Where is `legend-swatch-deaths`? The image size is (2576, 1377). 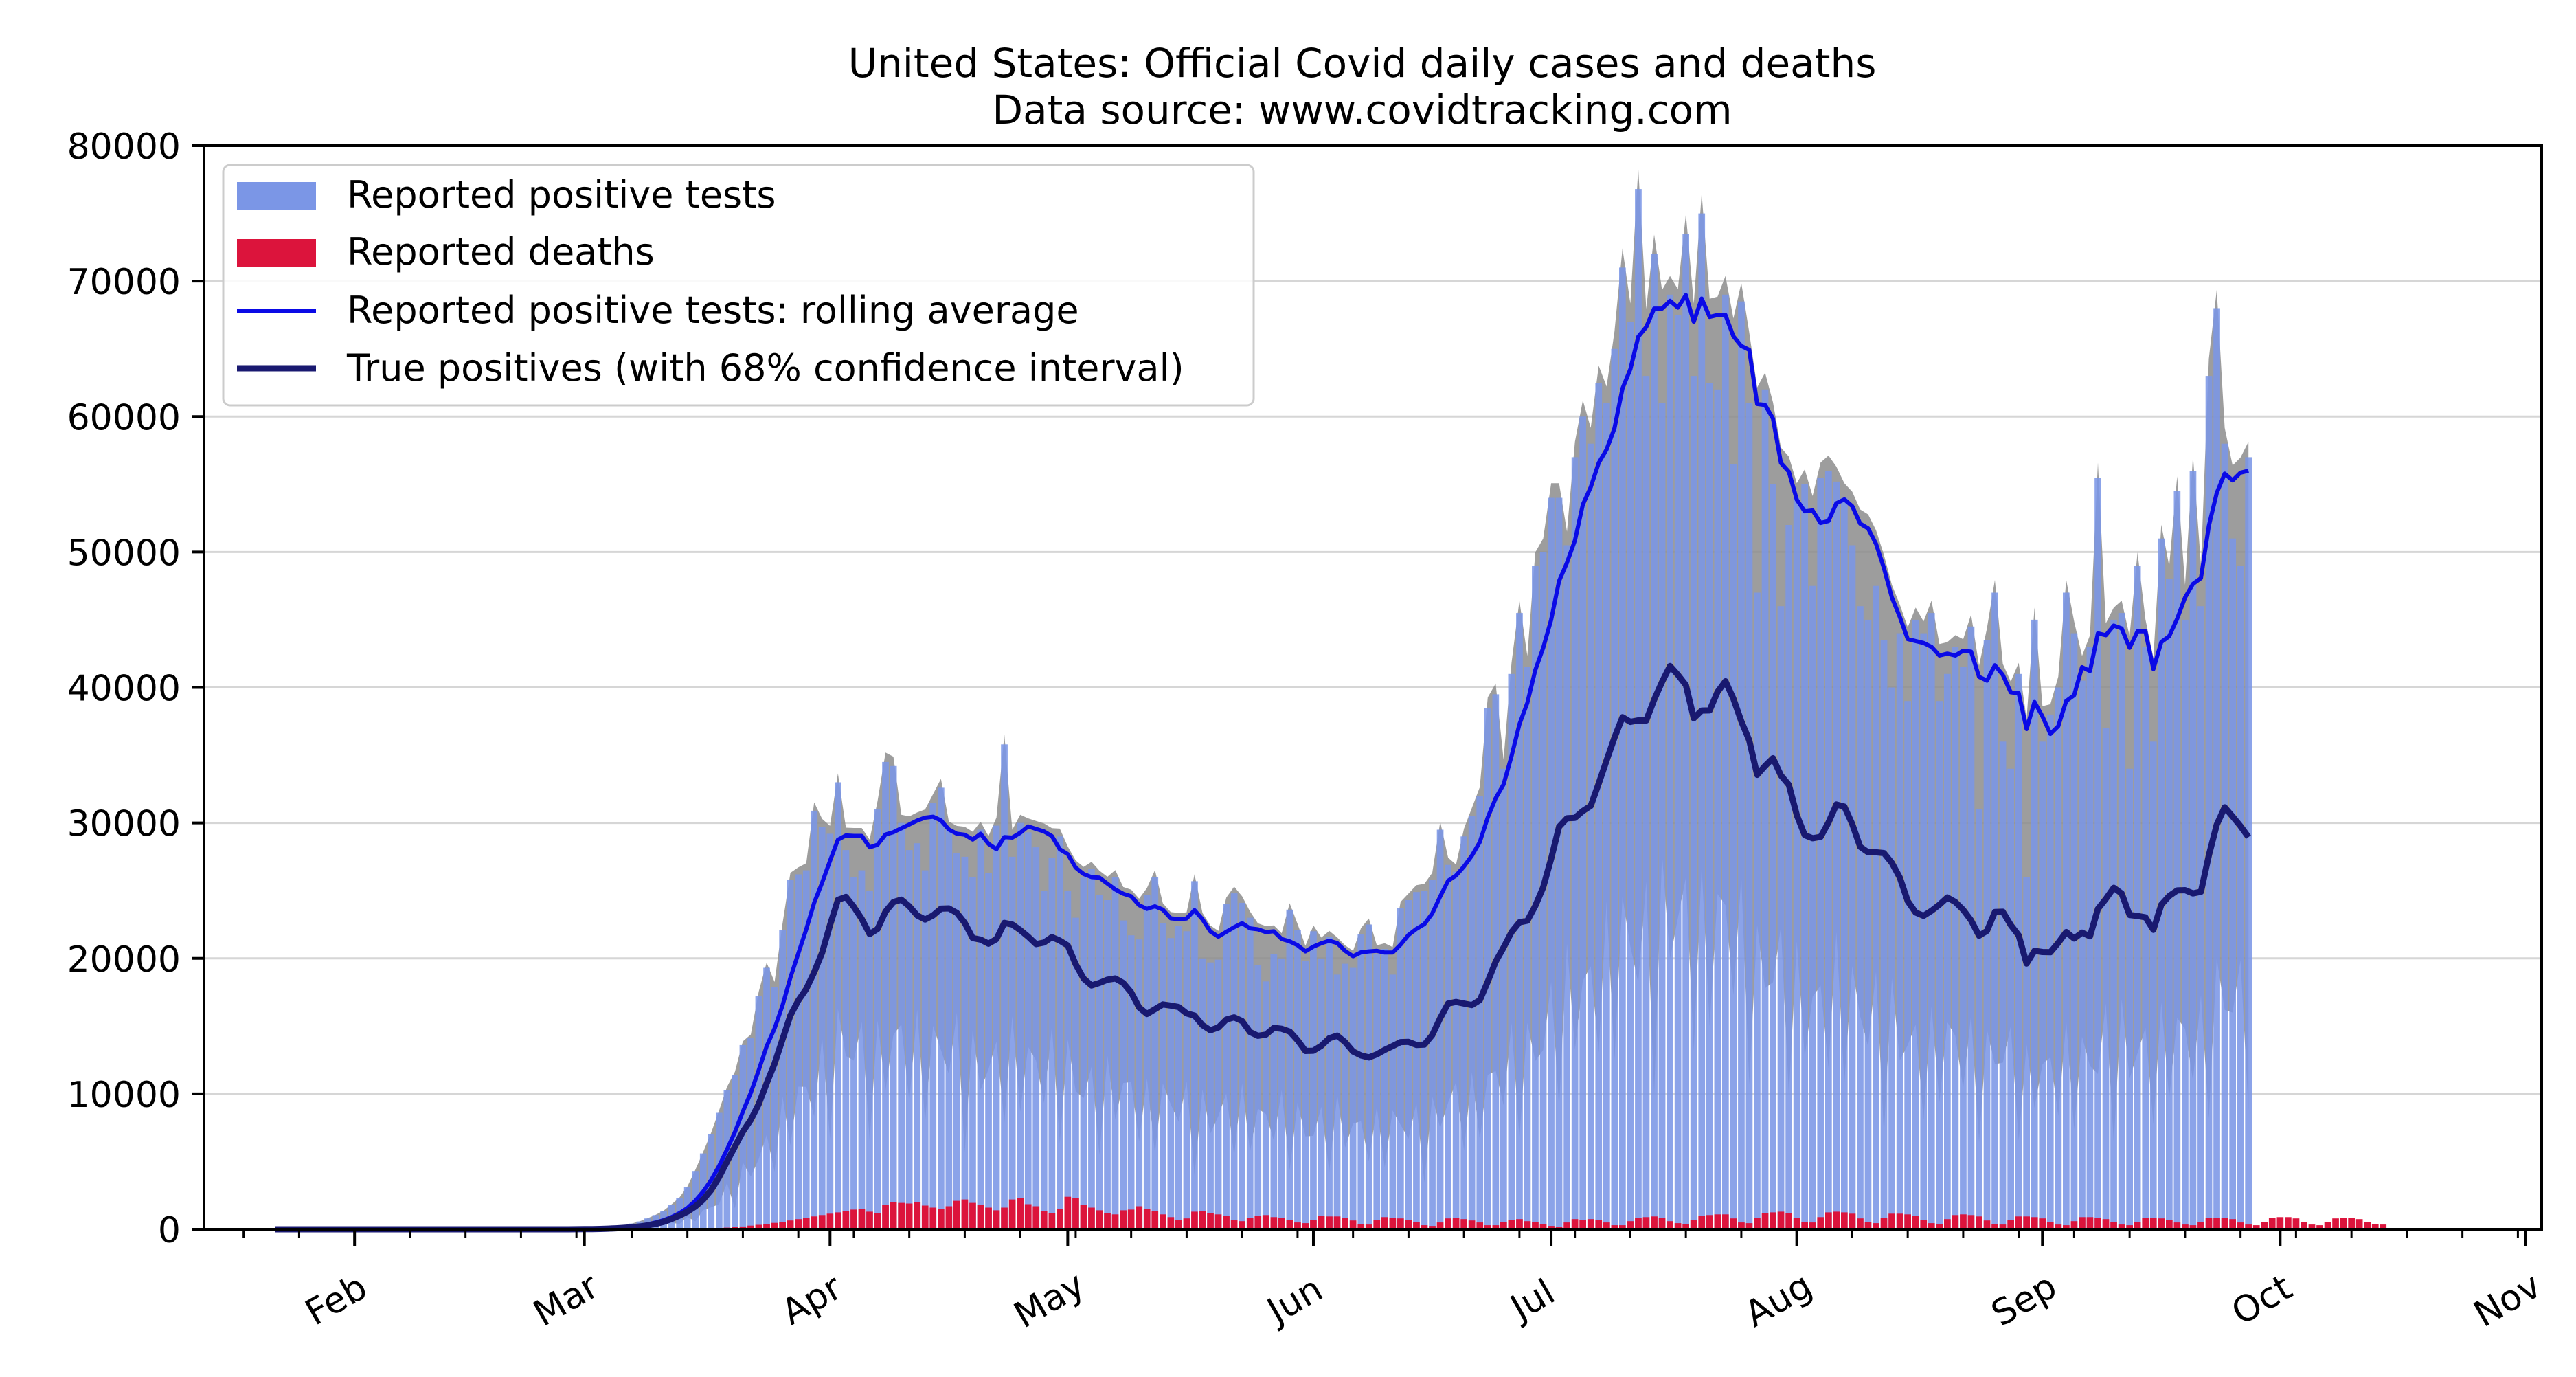
legend-swatch-deaths is located at coordinates (276, 253).